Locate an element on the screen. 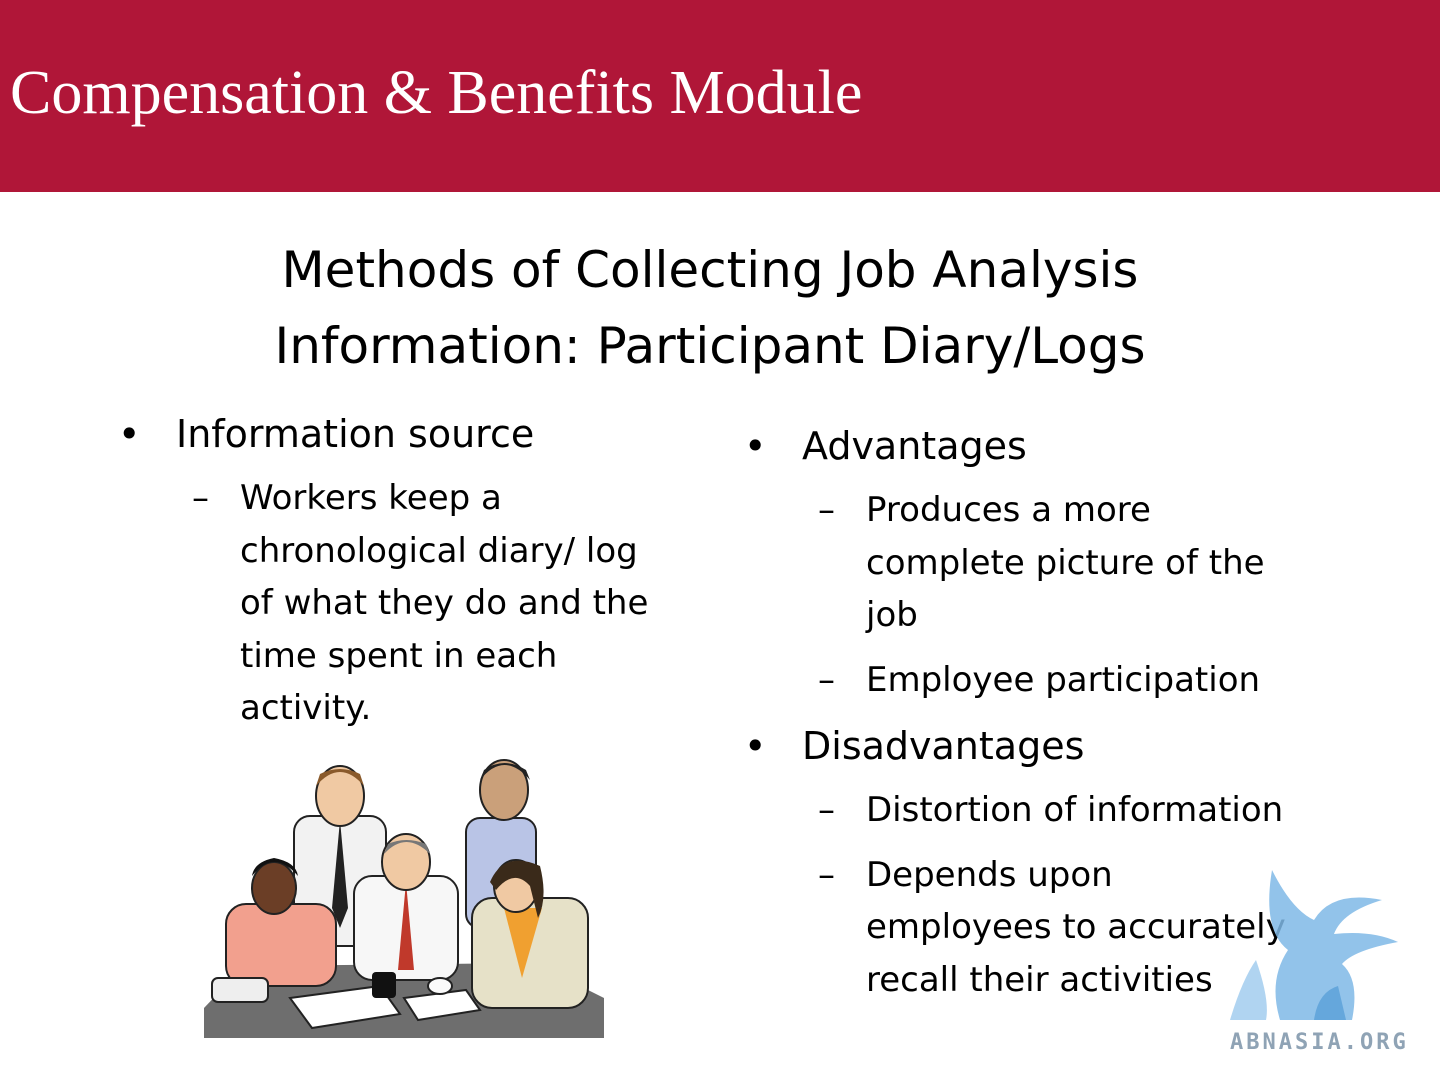  bullet-label: Advantages is located at coordinates (914, 446).